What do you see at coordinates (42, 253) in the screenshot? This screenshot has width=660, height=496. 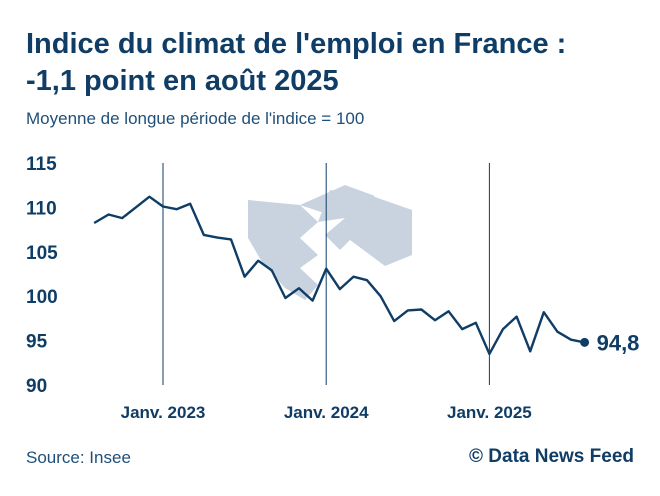 I see `y-tick-label: 105` at bounding box center [42, 253].